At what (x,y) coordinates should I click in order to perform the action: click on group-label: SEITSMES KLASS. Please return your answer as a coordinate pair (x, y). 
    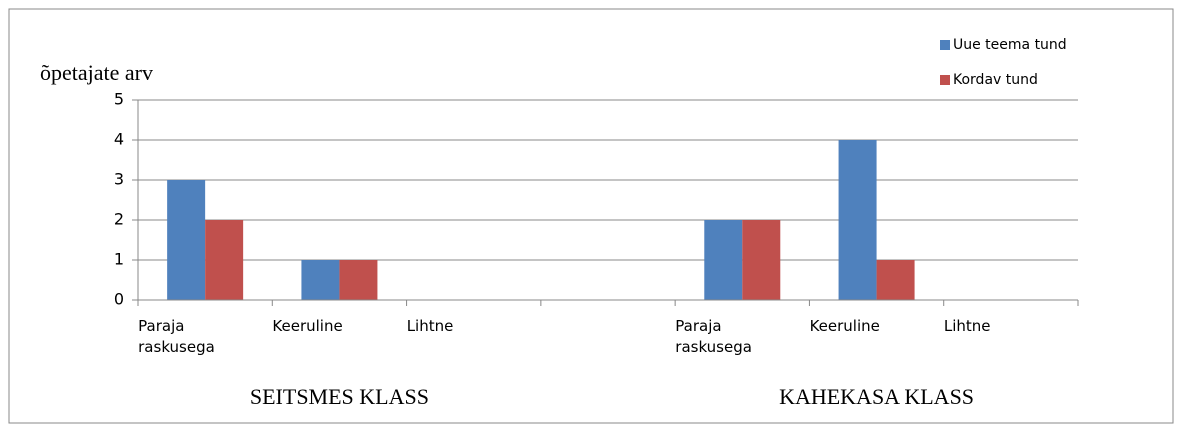
    Looking at the image, I should click on (339, 396).